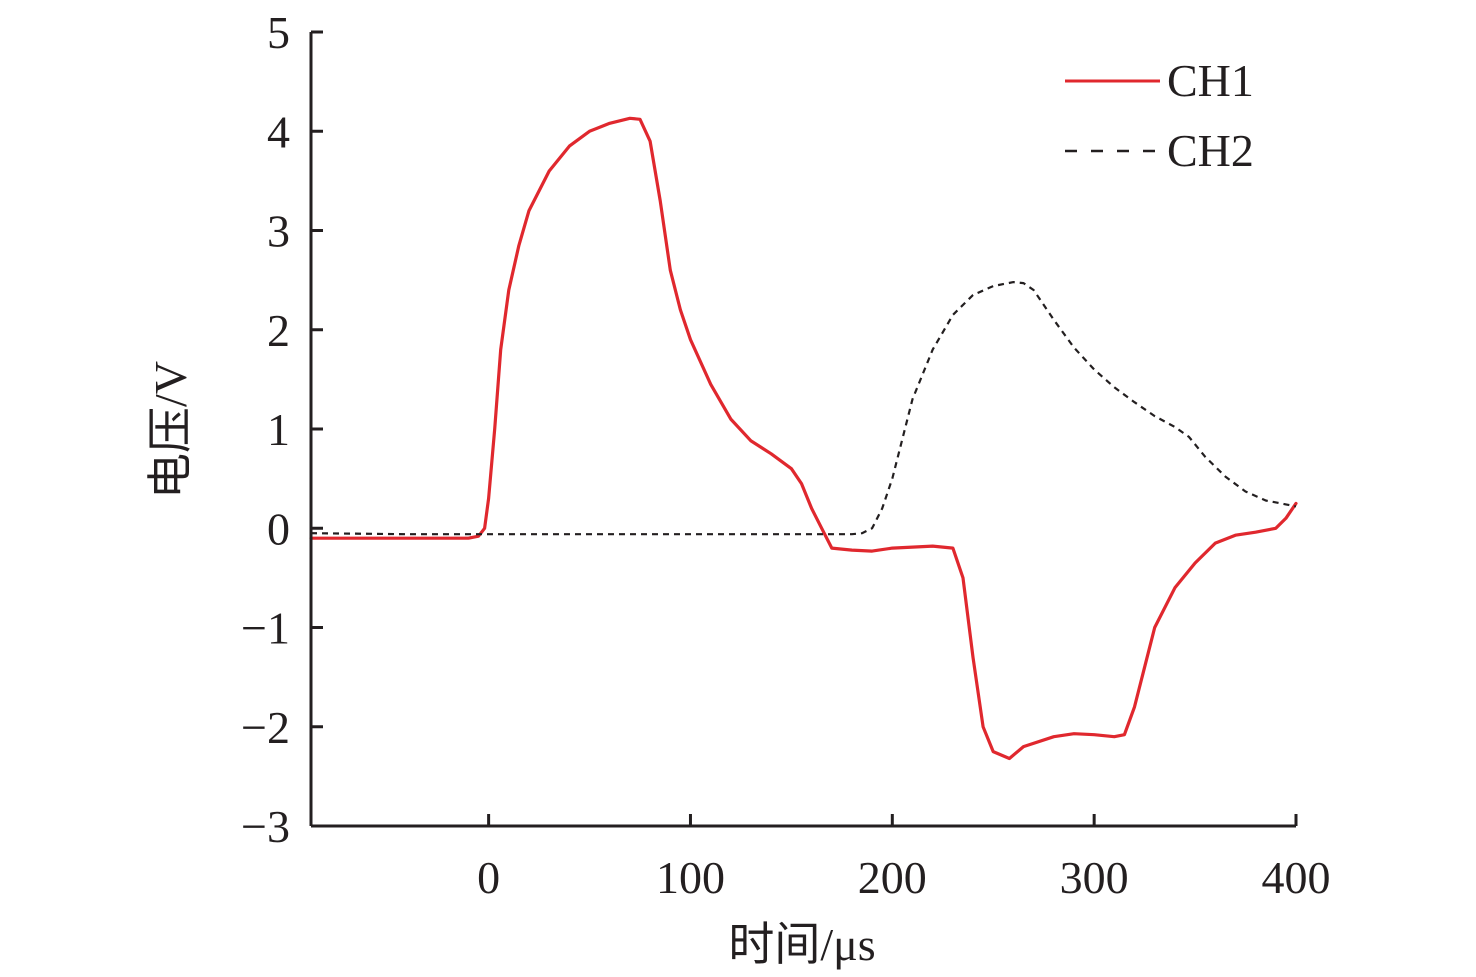  What do you see at coordinates (1210, 80) in the screenshot?
I see `legend-label-ch1: CH1` at bounding box center [1210, 80].